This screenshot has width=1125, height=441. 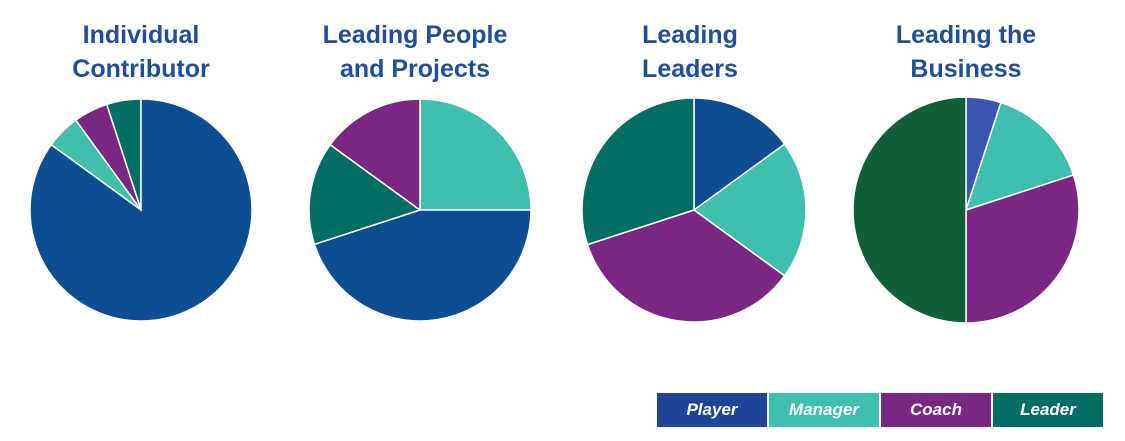 I want to click on pie-2-title-line-1: Leading People, so click(x=415, y=35).